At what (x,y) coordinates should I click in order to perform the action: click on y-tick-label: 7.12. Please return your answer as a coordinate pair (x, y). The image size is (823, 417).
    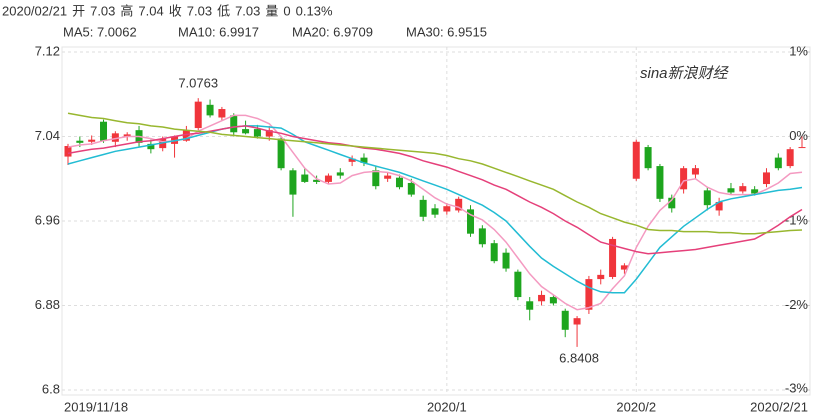
    Looking at the image, I should click on (47, 50).